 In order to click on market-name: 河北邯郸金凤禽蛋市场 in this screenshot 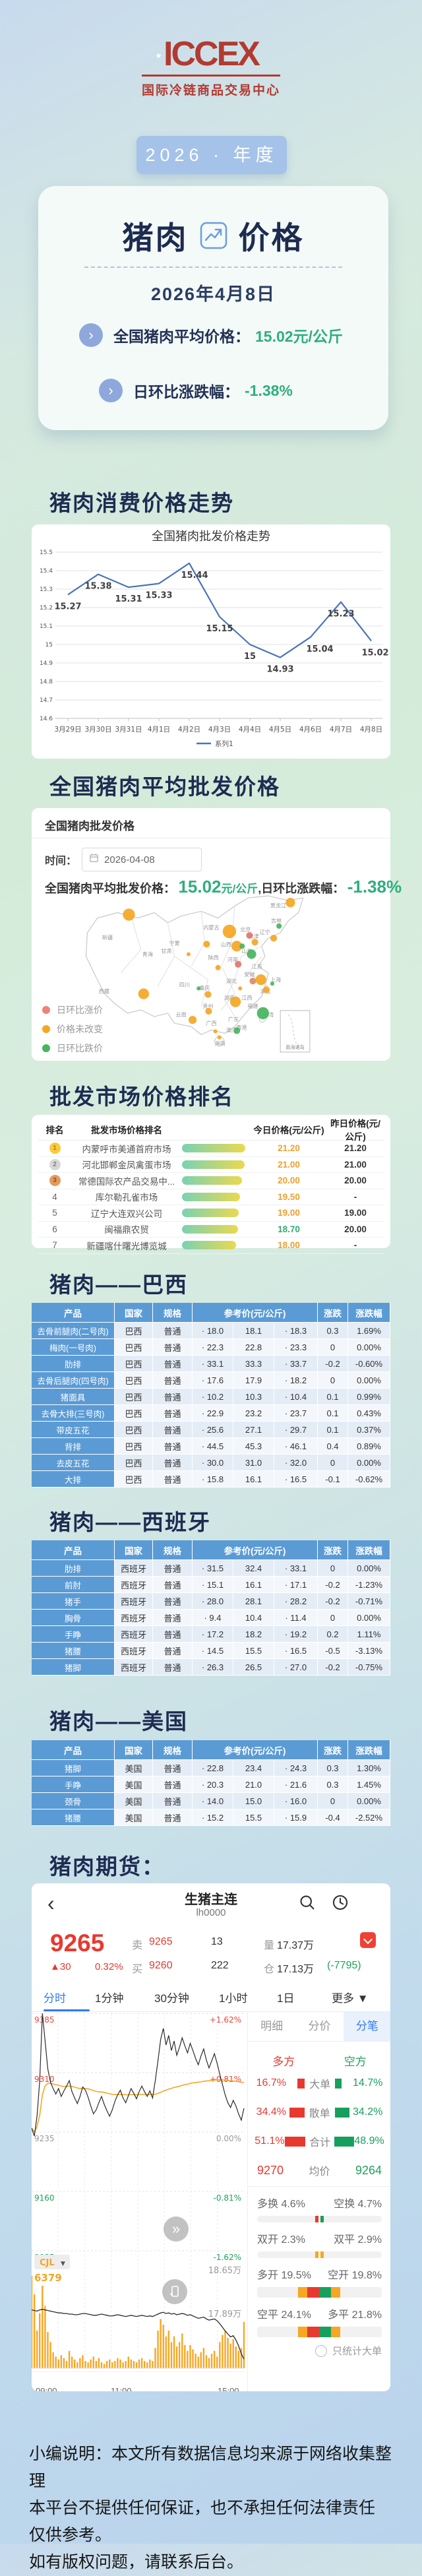, I will do `click(126, 1165)`.